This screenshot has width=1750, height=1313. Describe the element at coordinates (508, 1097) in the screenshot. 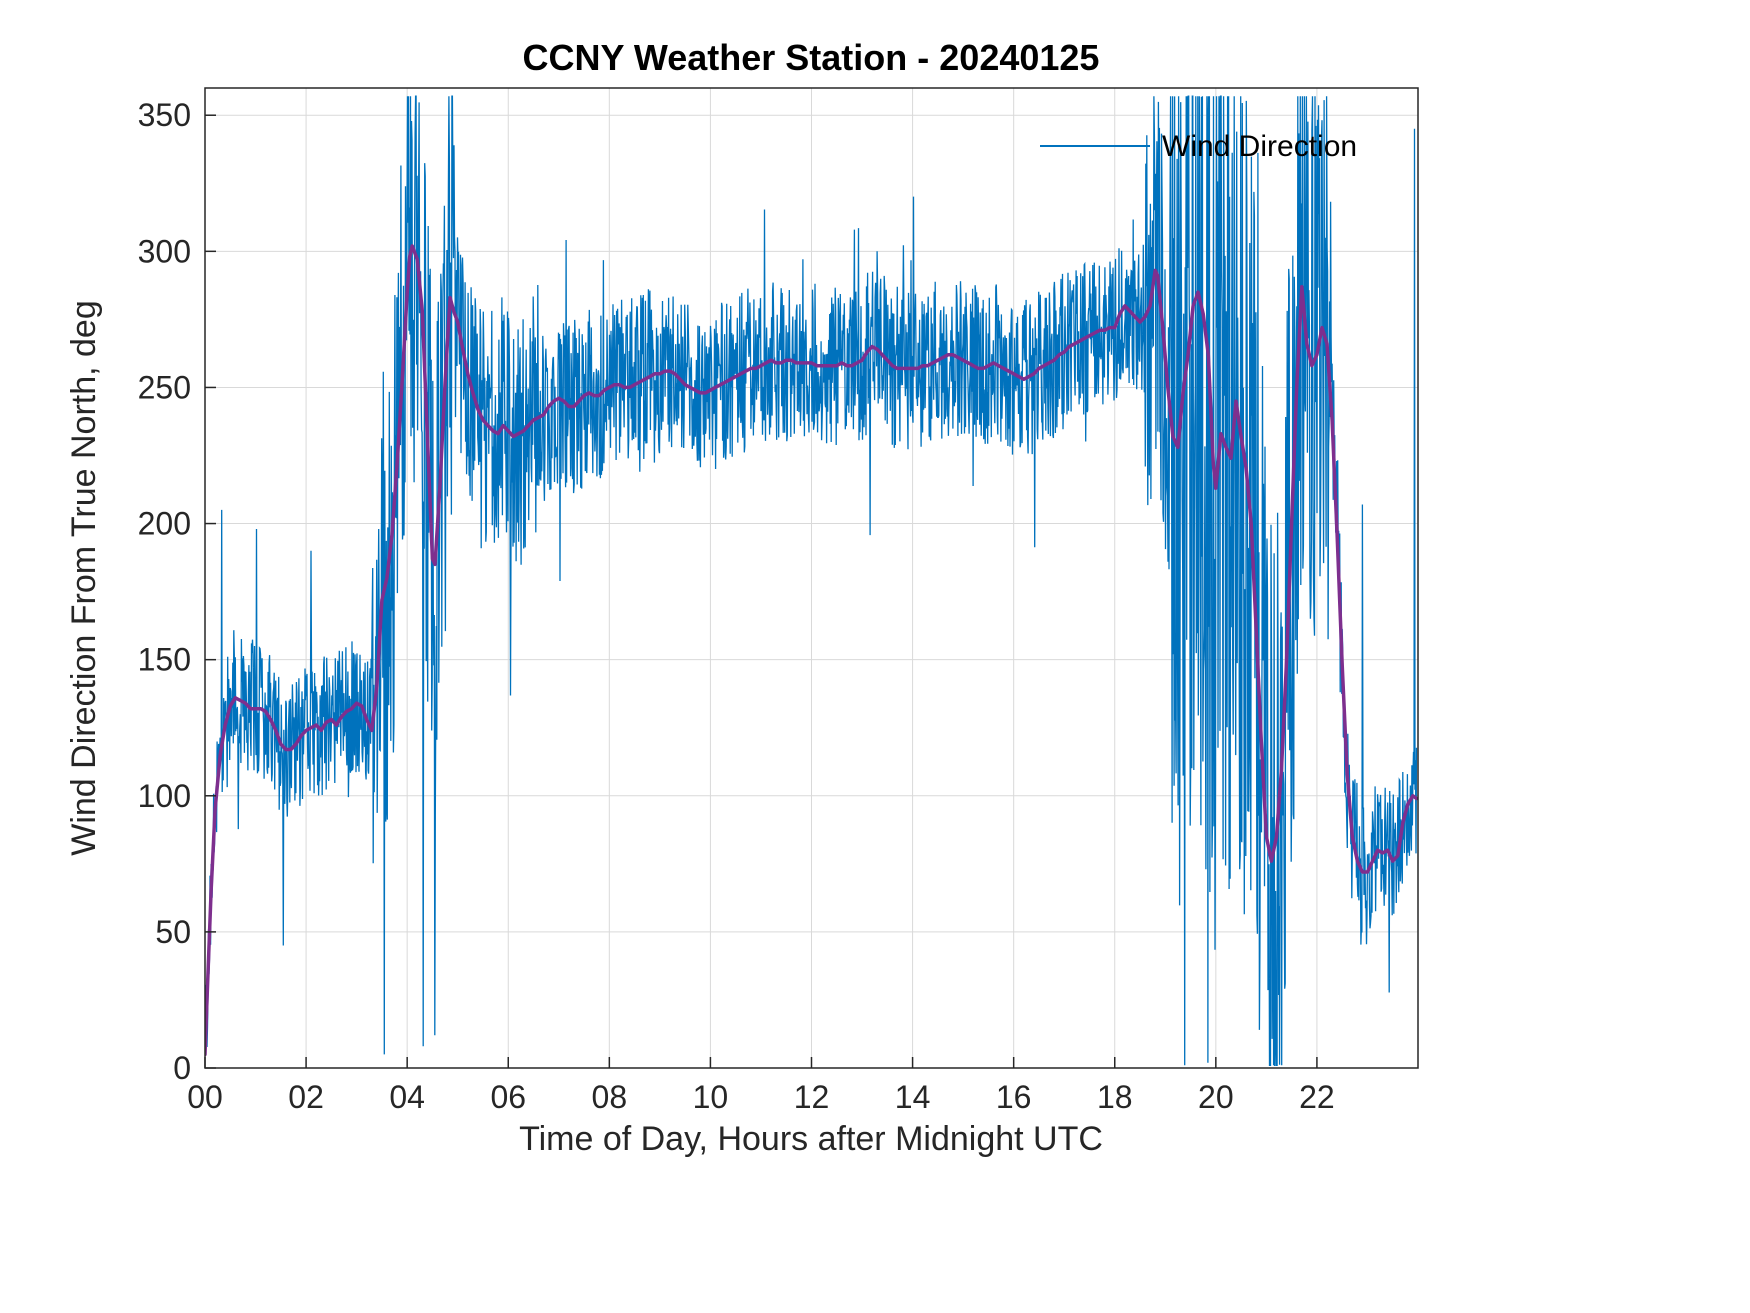

I see `x-tick-label: 06` at that location.